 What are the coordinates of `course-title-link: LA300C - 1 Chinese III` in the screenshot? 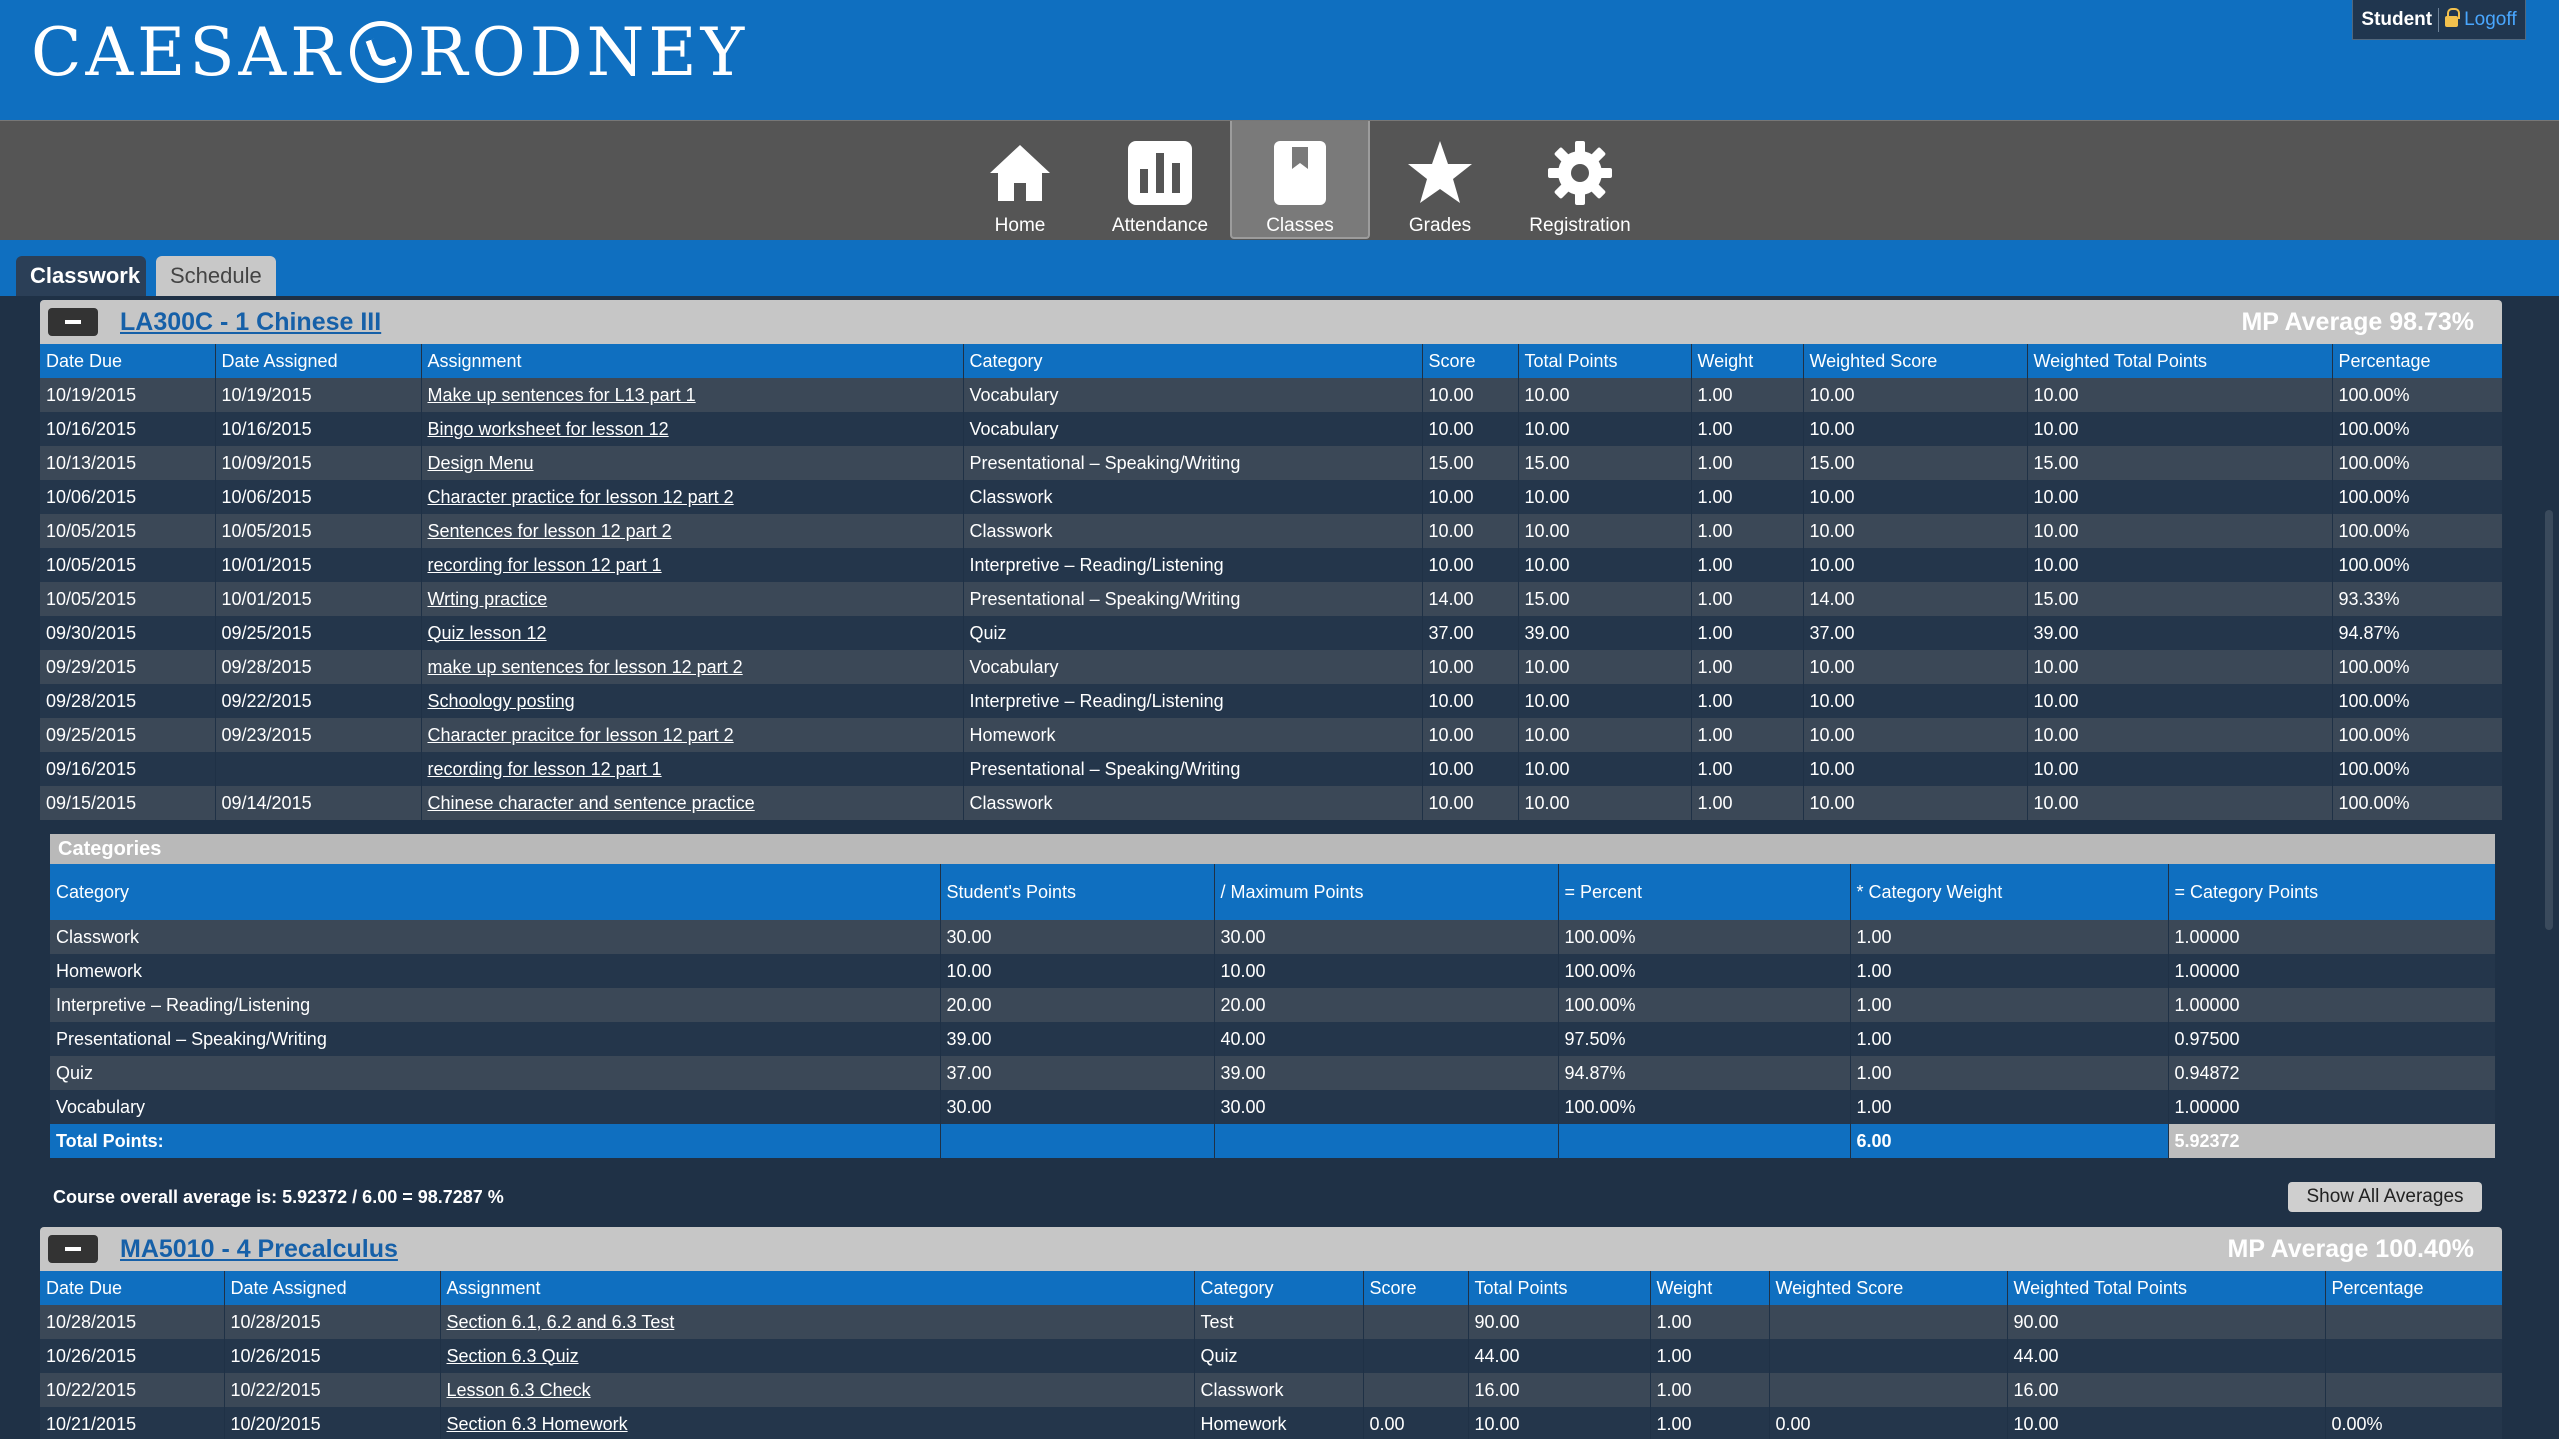 It's located at (251, 321).